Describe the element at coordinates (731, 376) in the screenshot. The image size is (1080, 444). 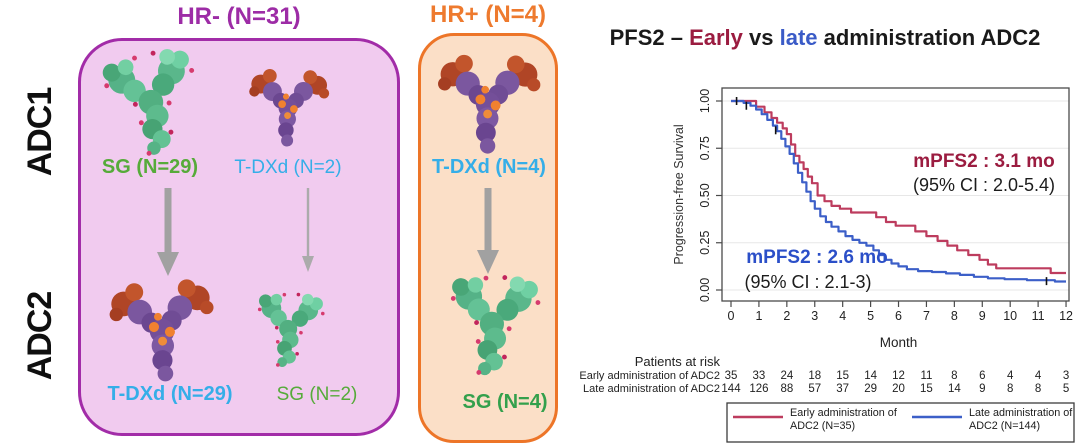
I see `risk-count: 35` at that location.